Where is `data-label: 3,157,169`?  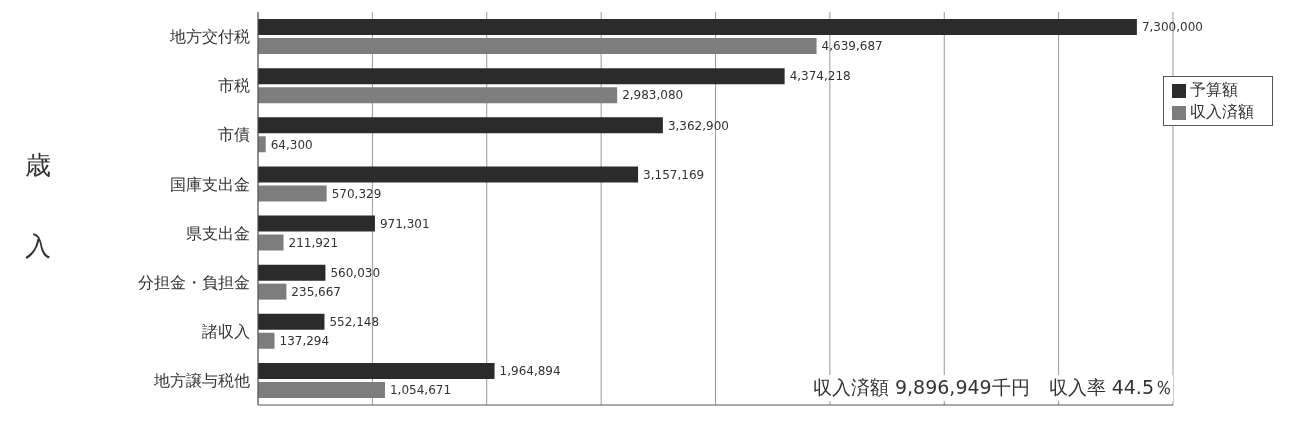
data-label: 3,157,169 is located at coordinates (674, 174).